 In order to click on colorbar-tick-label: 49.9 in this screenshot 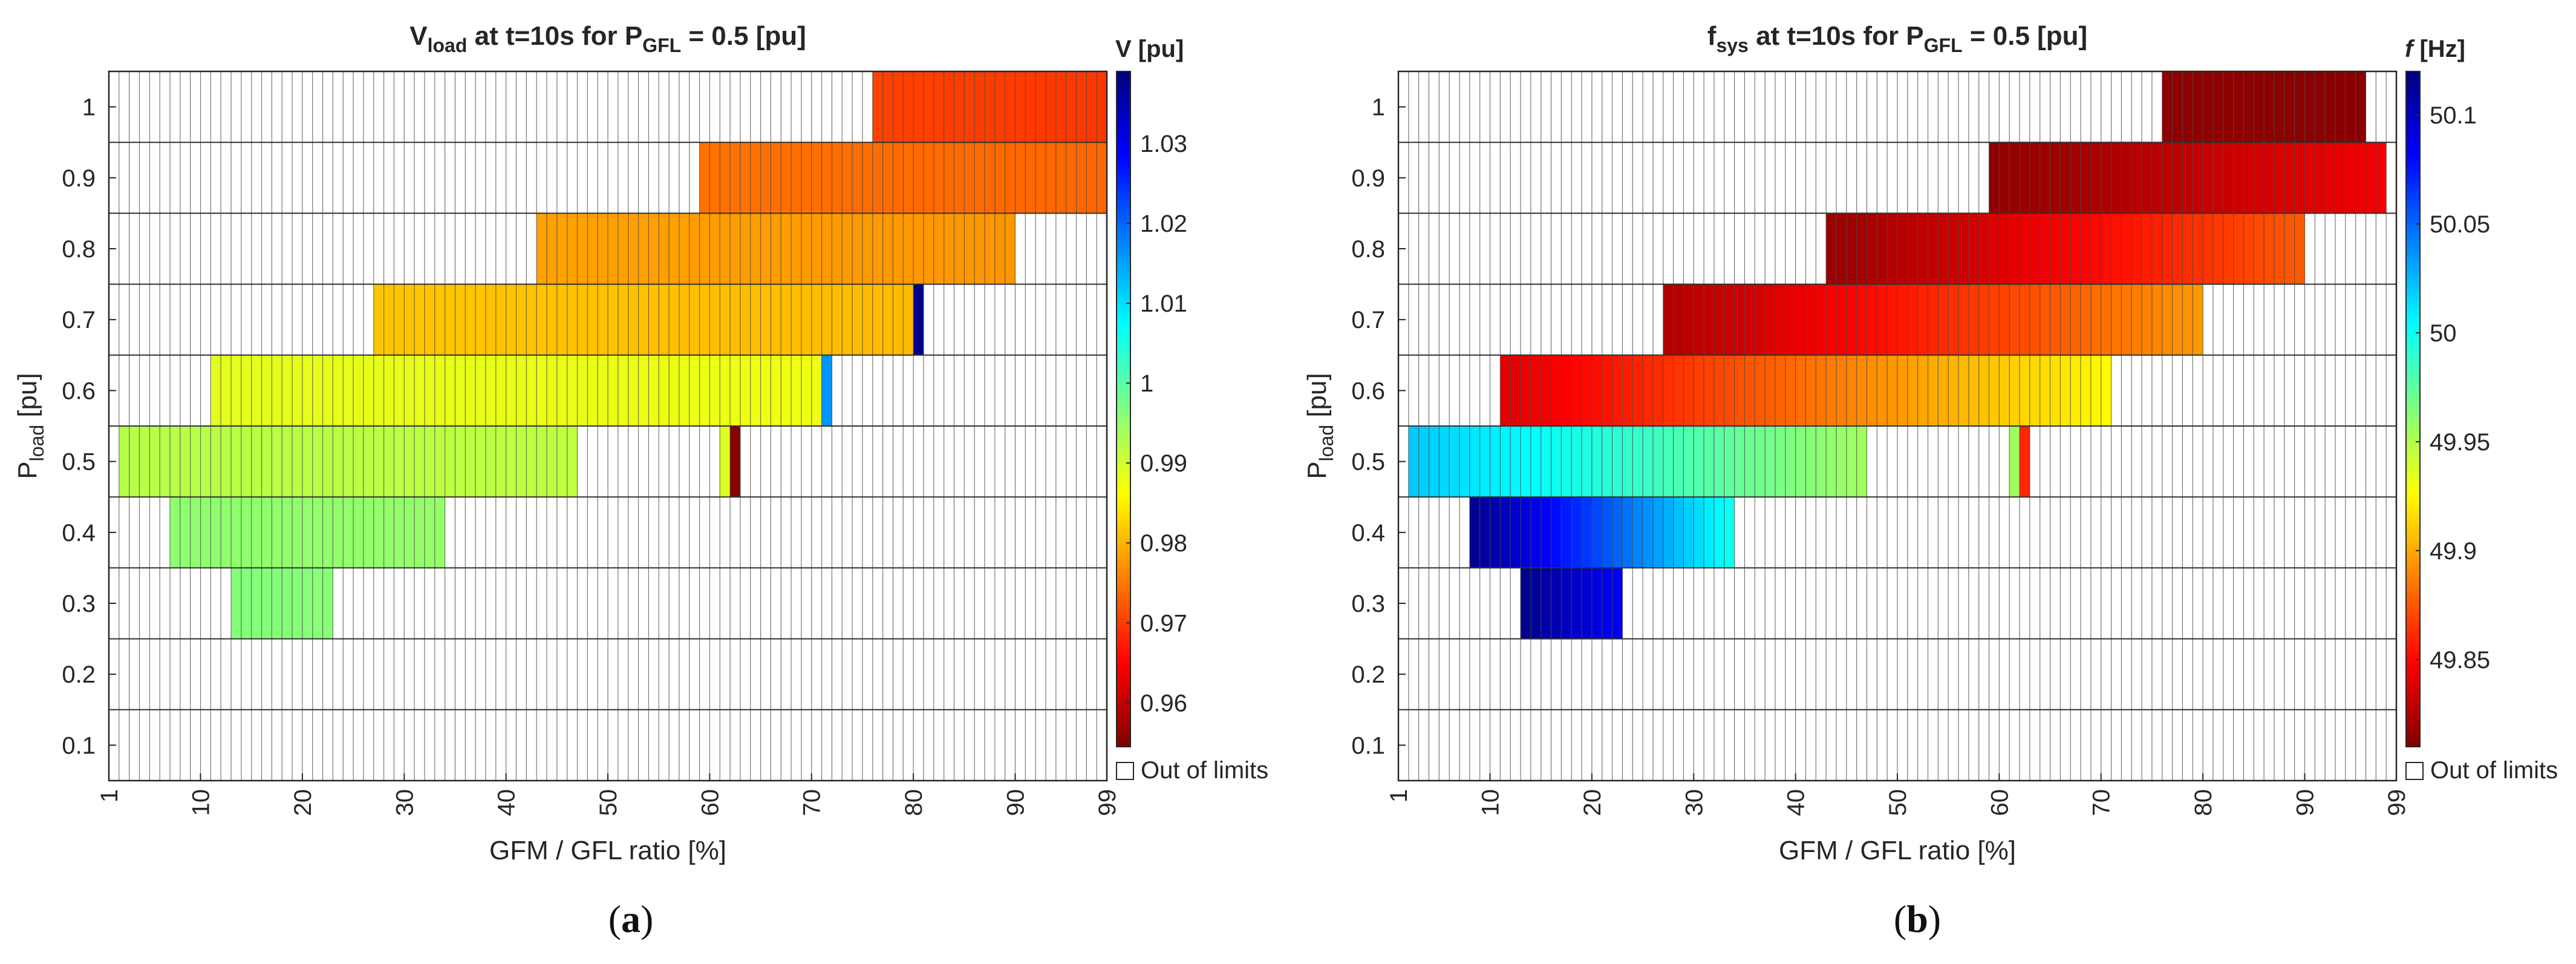, I will do `click(2453, 551)`.